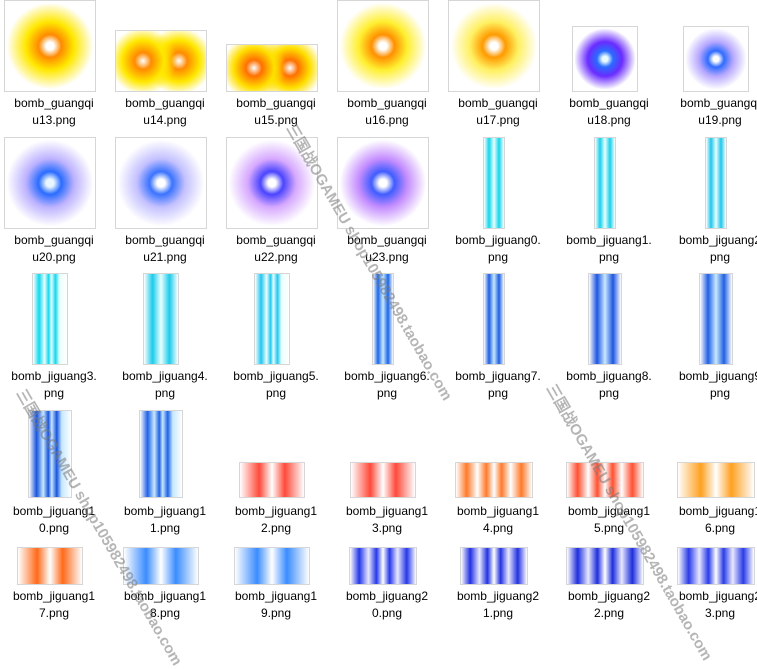  What do you see at coordinates (165, 605) in the screenshot?
I see `file-name-label: bomb_jiguang1 8.png` at bounding box center [165, 605].